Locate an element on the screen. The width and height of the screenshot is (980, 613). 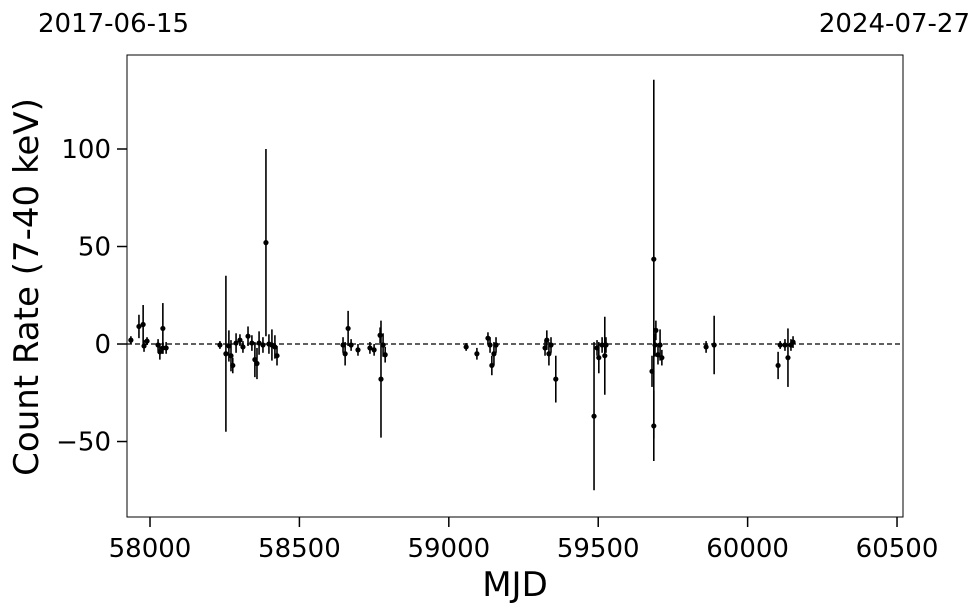
y-tick-label: 0 is located at coordinates (102, 345).